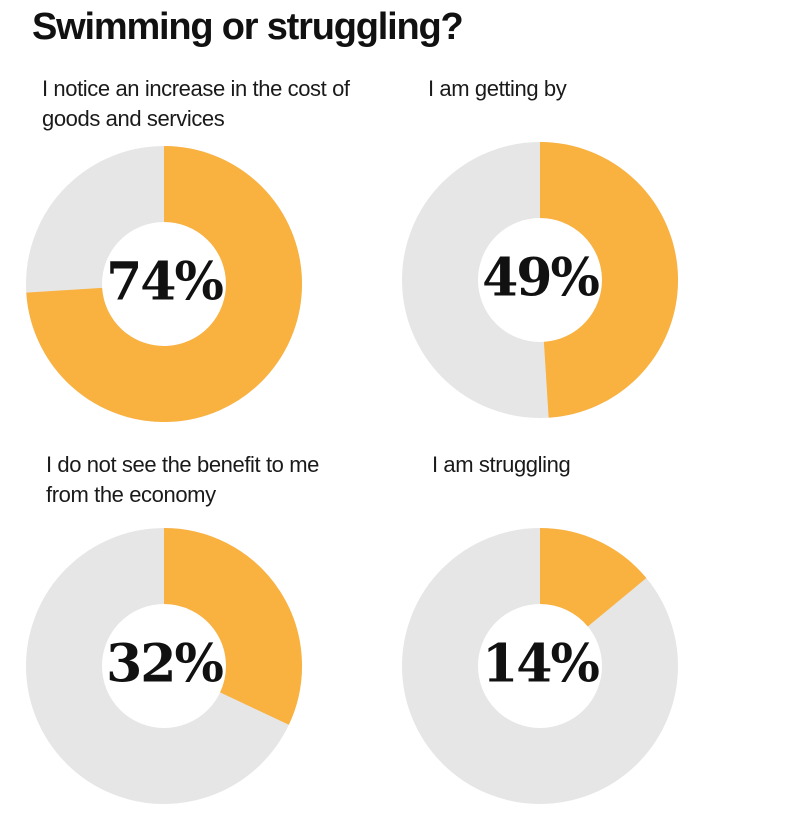 This screenshot has height=830, width=800. I want to click on chart-label-line: goods and services, so click(133, 118).